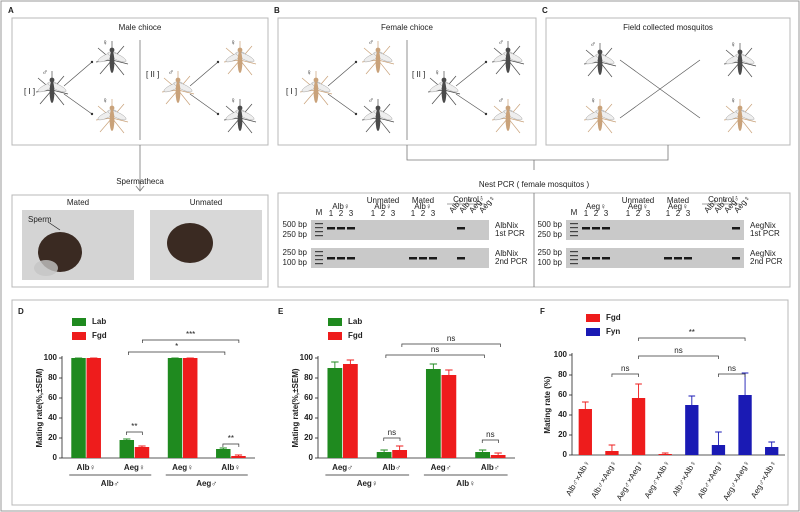  Describe the element at coordinates (355, 321) in the screenshot. I see `legend-label: Lab` at that location.